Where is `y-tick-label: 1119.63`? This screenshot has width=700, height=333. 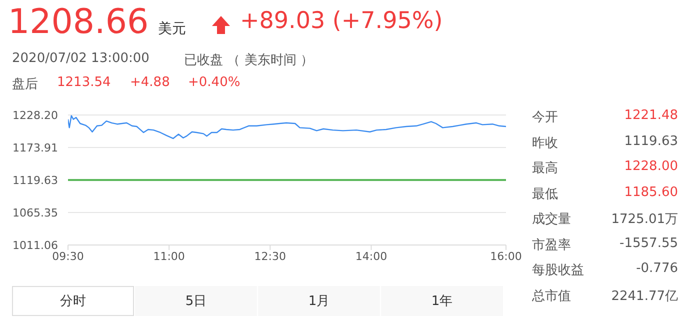 y-tick-label: 1119.63 is located at coordinates (35, 180).